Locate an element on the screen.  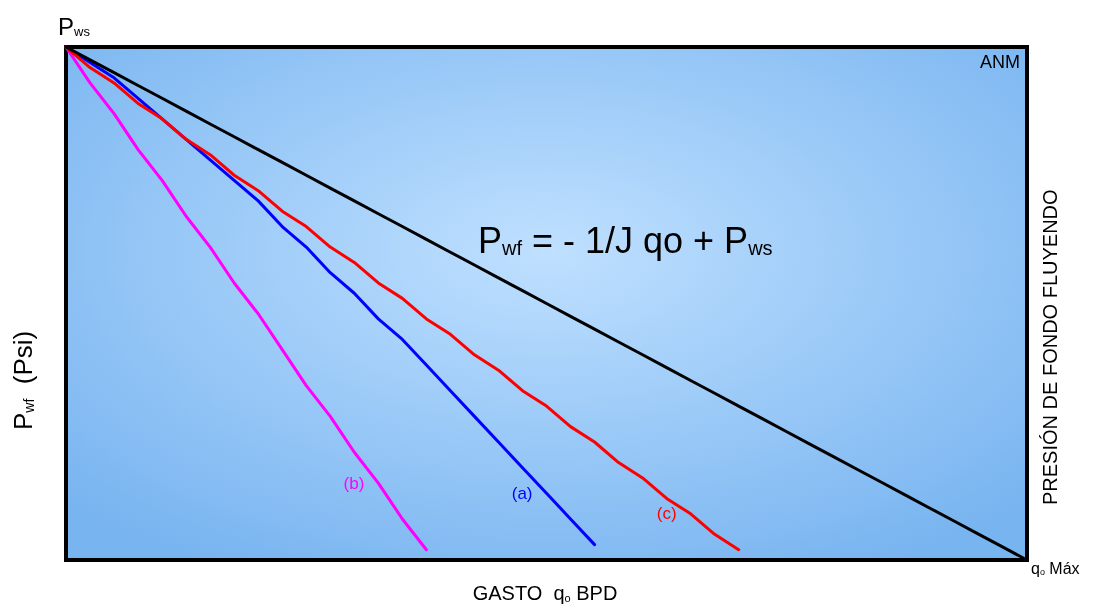
y-axis-title: Pwf (Psi) is located at coordinates (23, 380).